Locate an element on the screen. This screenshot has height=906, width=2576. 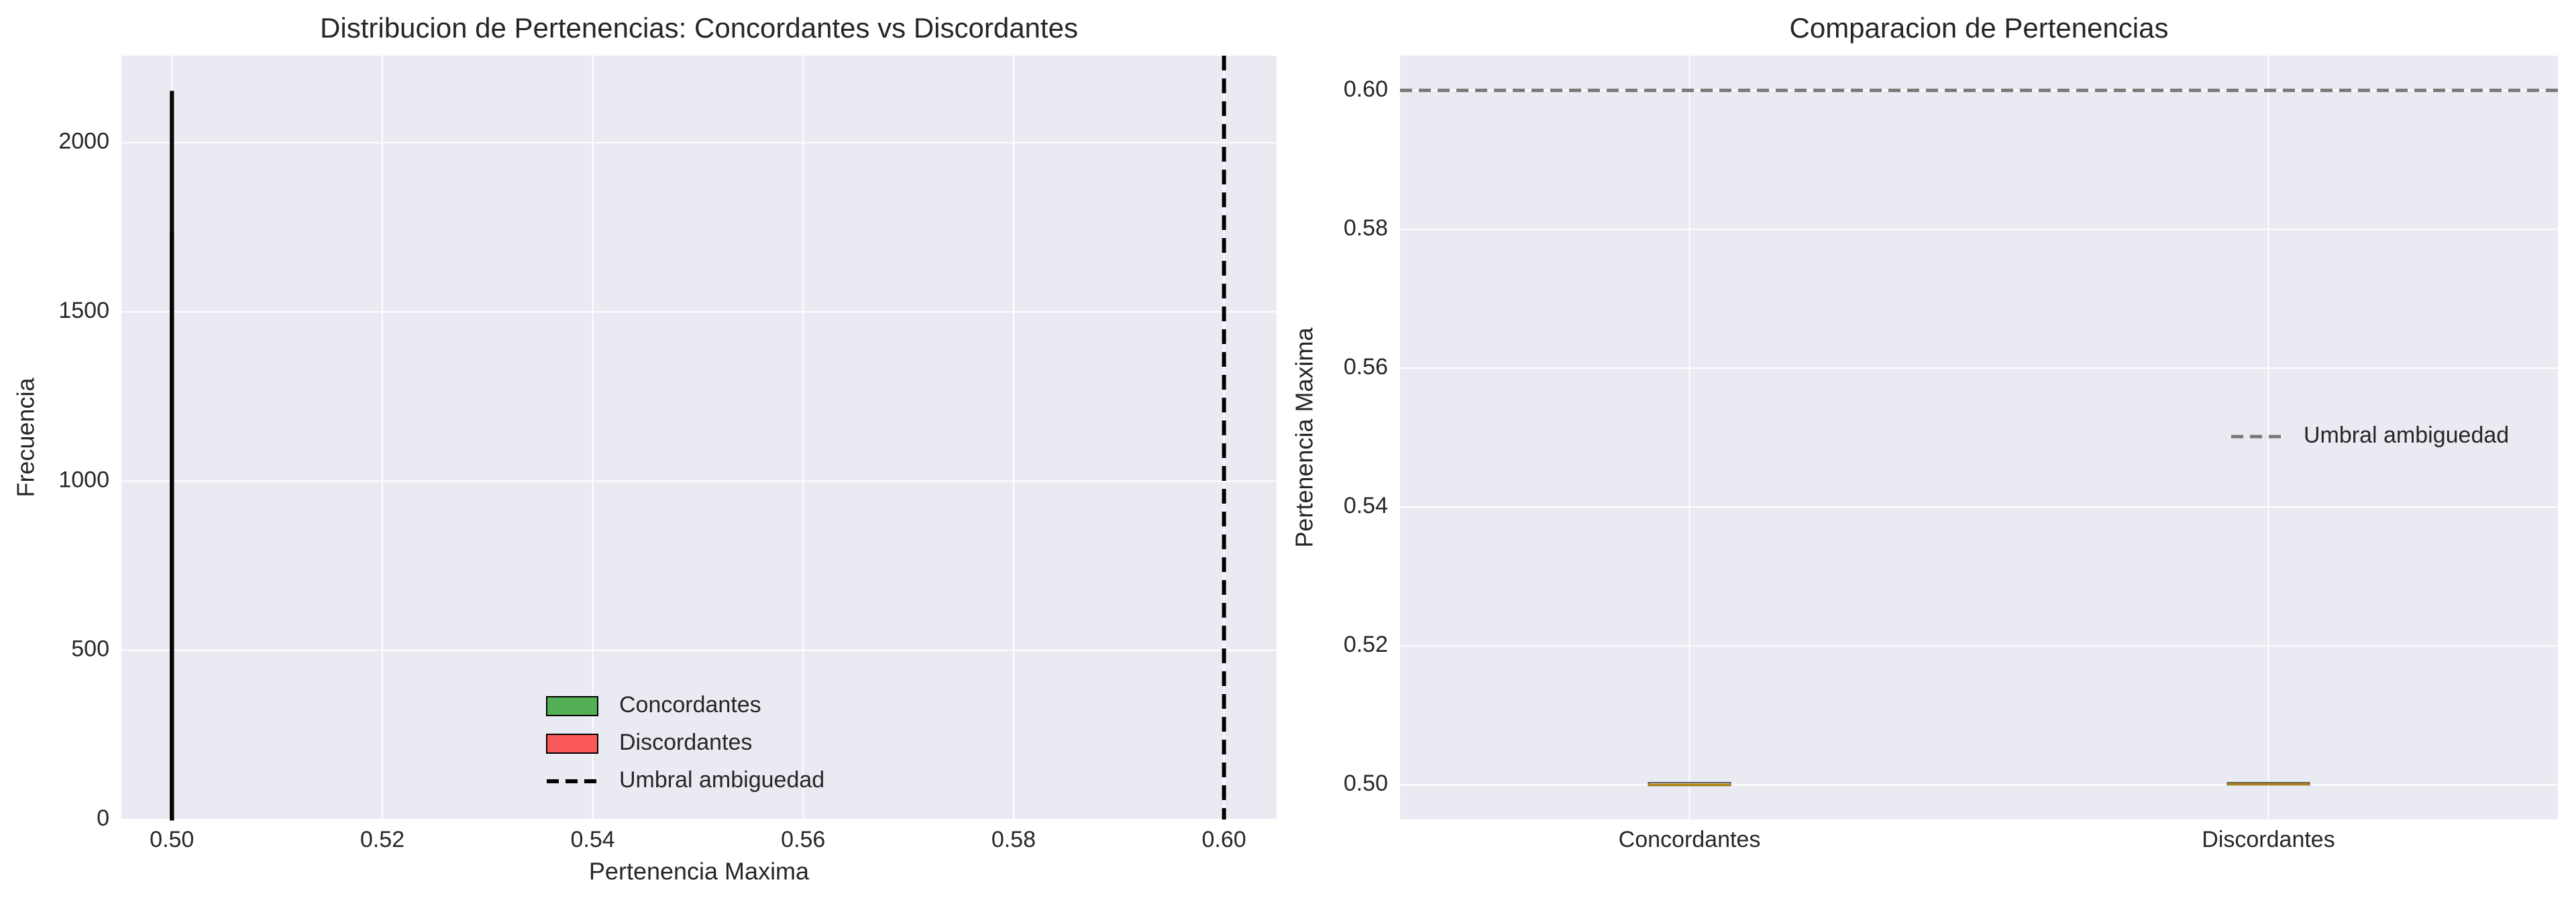
x-tick-label: Concordantes is located at coordinates (1690, 839).